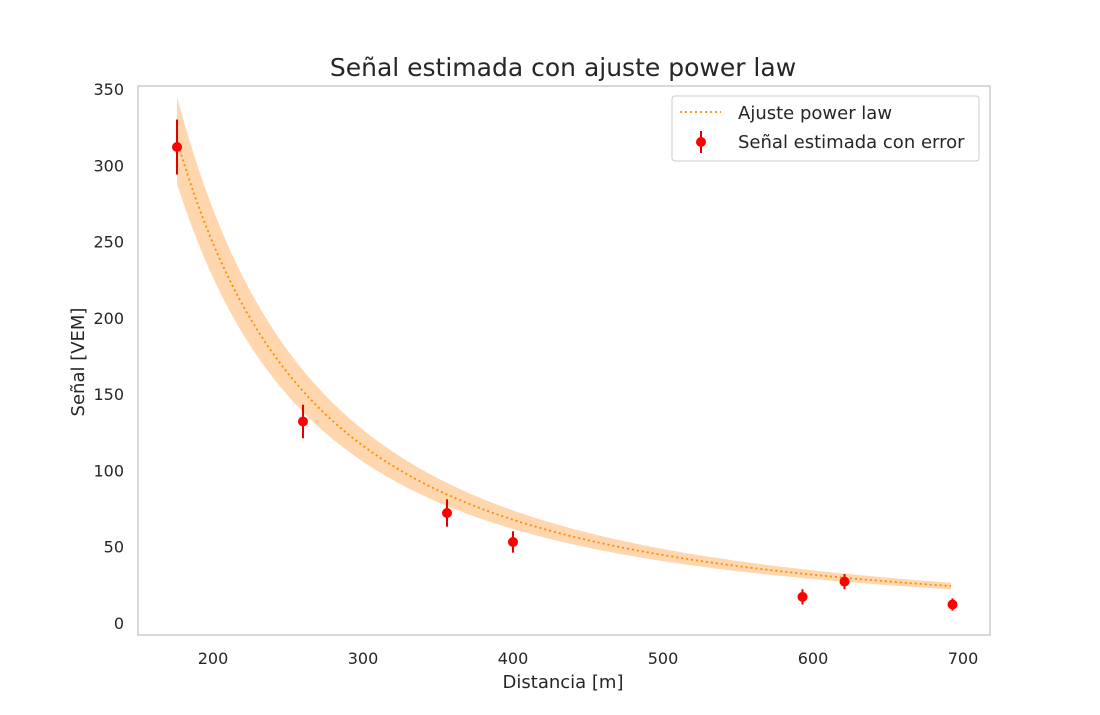  What do you see at coordinates (813, 658) in the screenshot?
I see `x-tick-label: 600` at bounding box center [813, 658].